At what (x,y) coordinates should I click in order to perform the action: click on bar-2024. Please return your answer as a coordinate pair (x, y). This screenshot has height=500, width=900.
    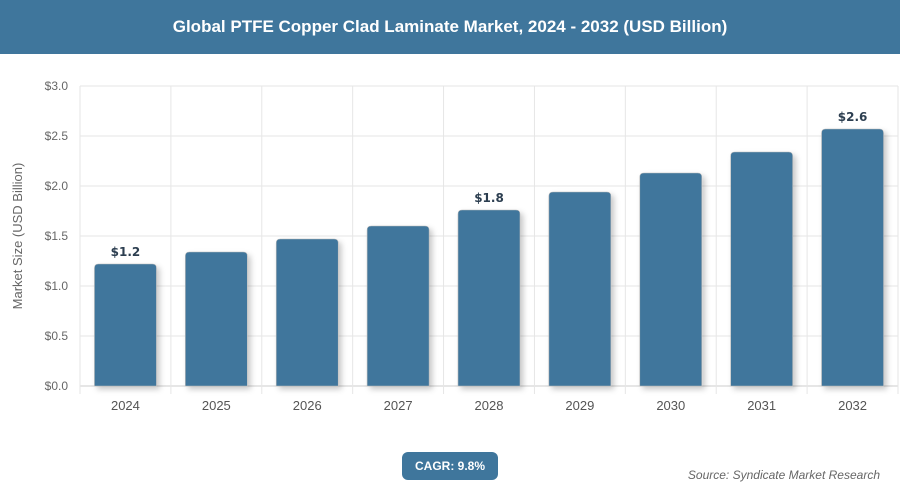
    Looking at the image, I should click on (125, 325).